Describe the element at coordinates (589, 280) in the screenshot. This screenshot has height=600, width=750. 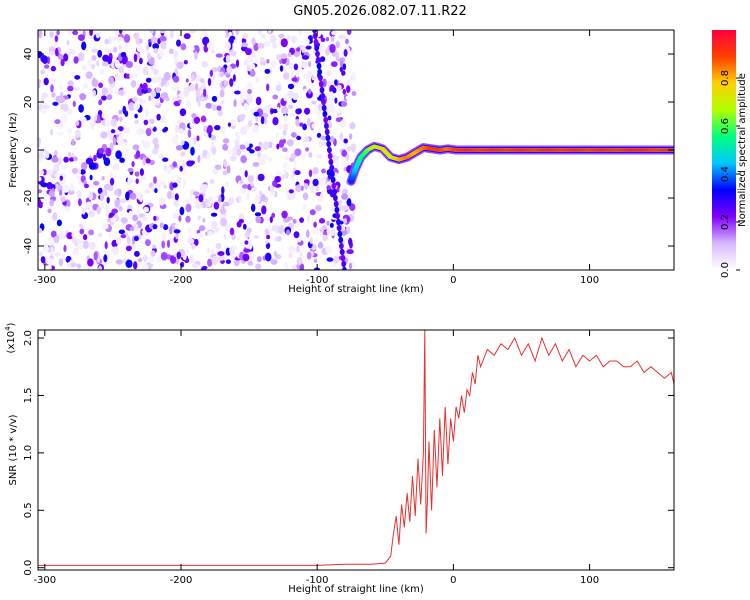
I see `x-tick-label: 100` at that location.